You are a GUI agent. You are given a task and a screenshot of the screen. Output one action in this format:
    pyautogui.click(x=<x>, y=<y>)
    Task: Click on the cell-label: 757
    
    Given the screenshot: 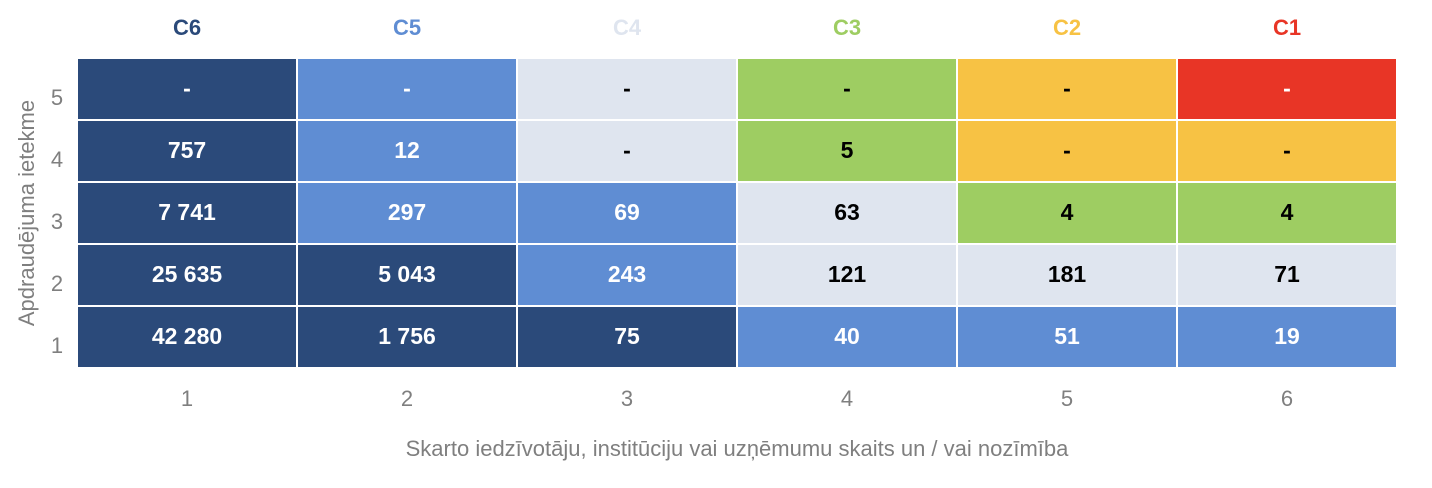 What is the action you would take?
    pyautogui.click(x=187, y=150)
    